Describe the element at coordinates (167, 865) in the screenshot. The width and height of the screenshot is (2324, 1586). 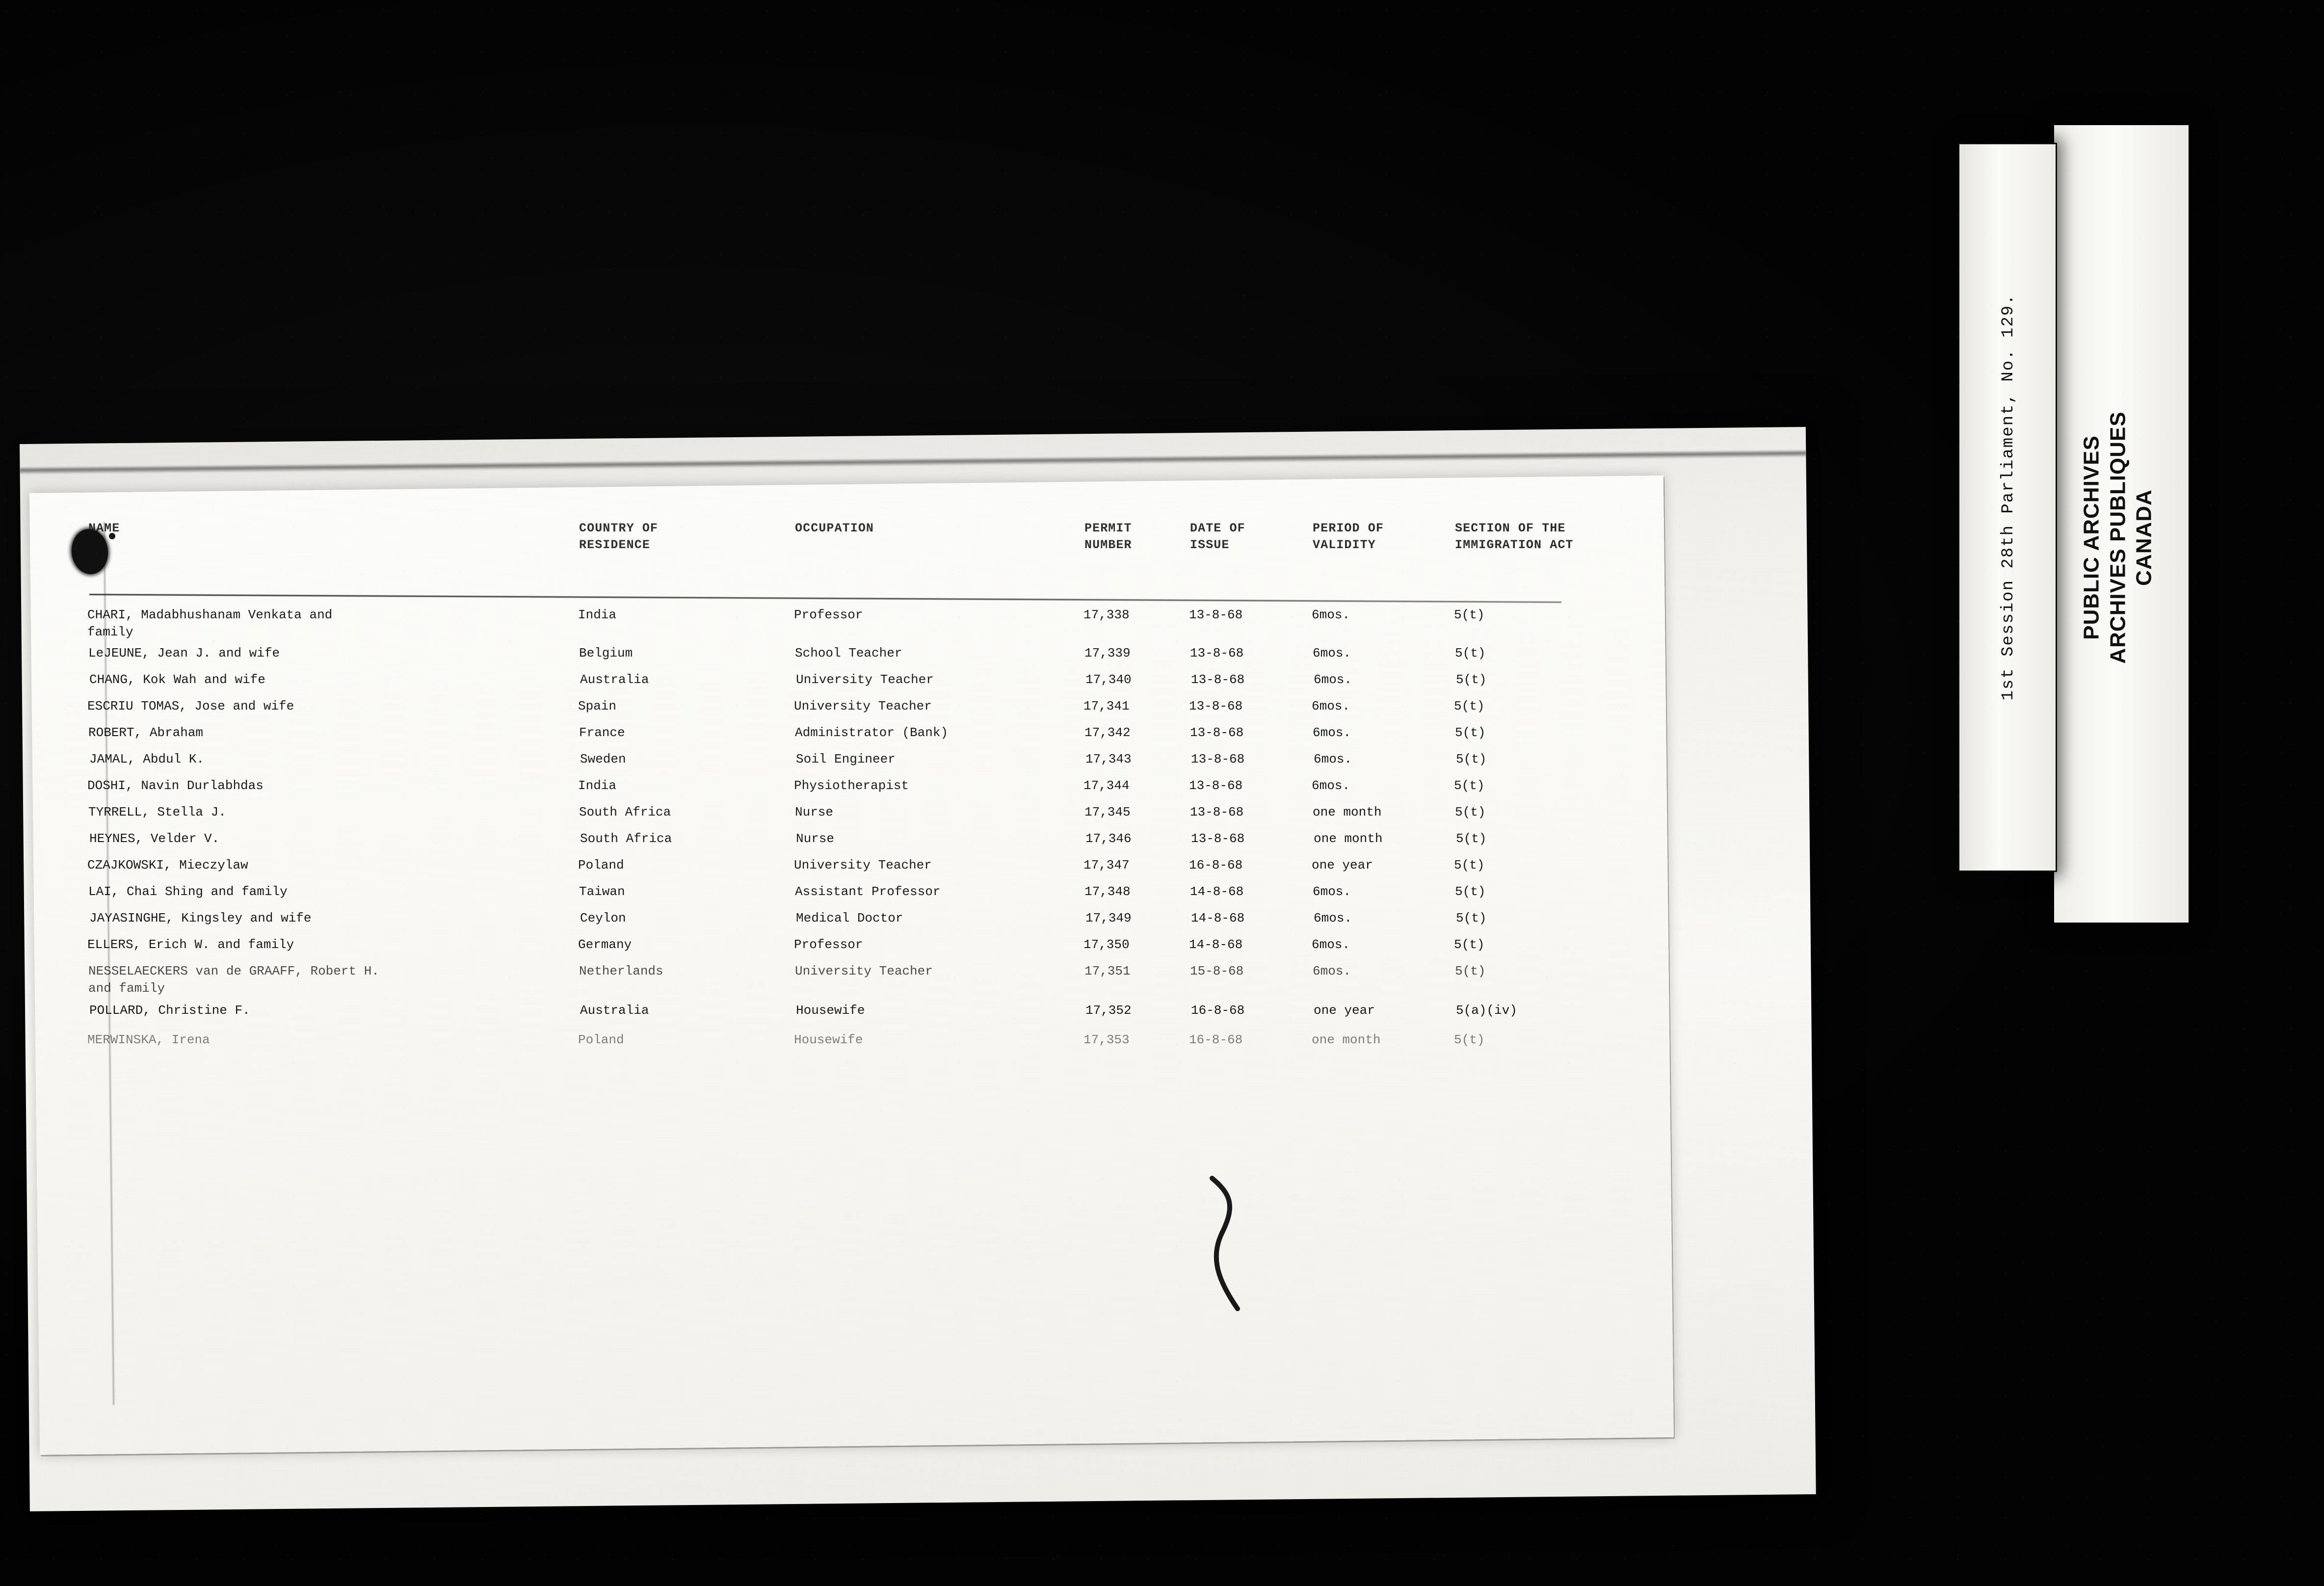
I see `cell-name: CZAJKOWSKI, Mieczylaw` at that location.